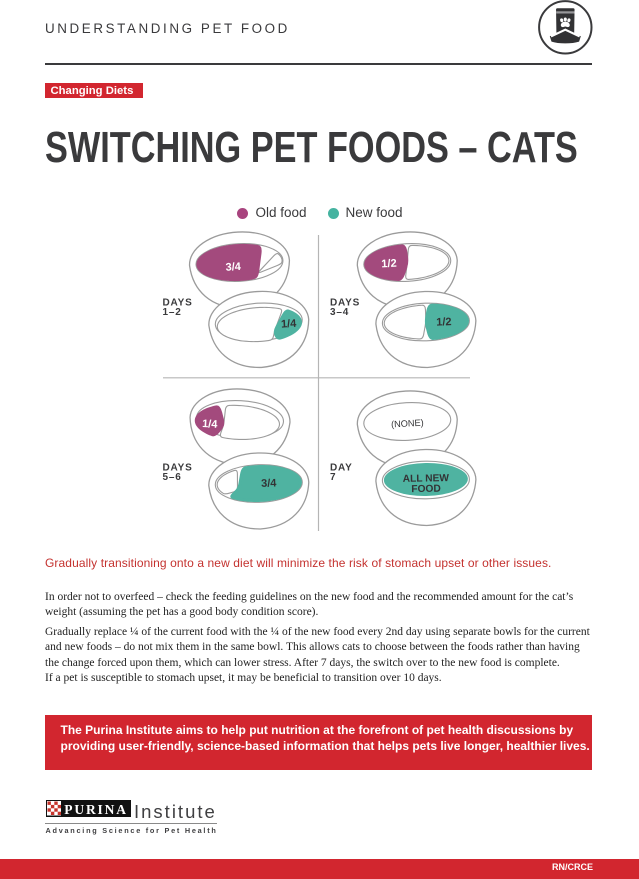 The height and width of the screenshot is (879, 639). I want to click on svg-text: (NONE), so click(407, 424).